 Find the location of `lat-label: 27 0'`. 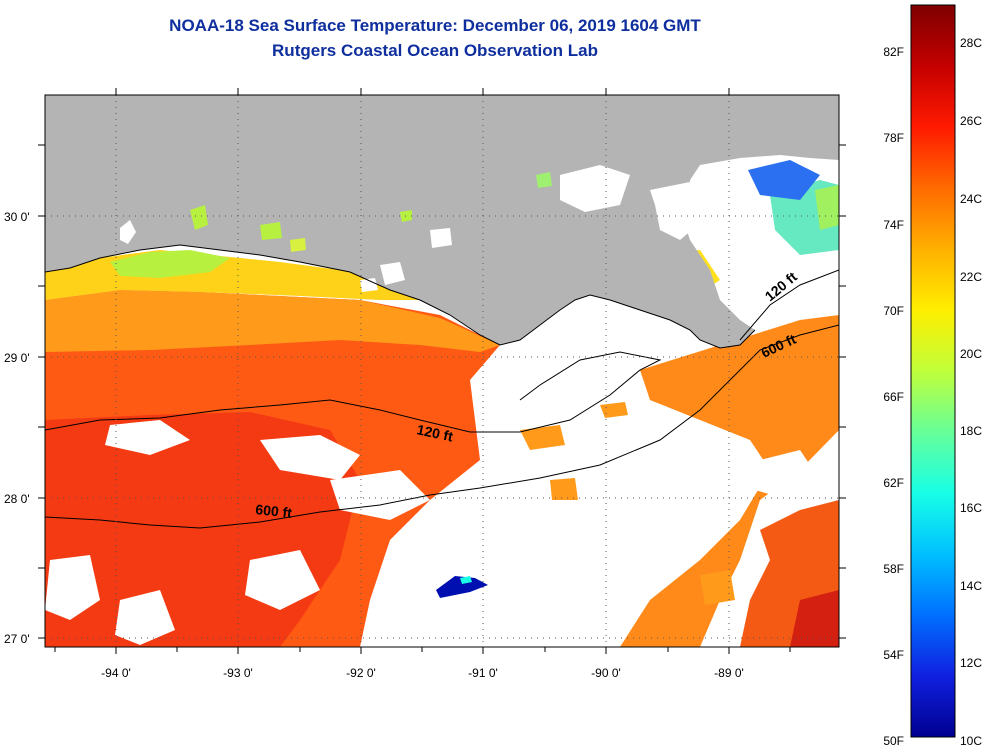

lat-label: 27 0' is located at coordinates (17, 639).